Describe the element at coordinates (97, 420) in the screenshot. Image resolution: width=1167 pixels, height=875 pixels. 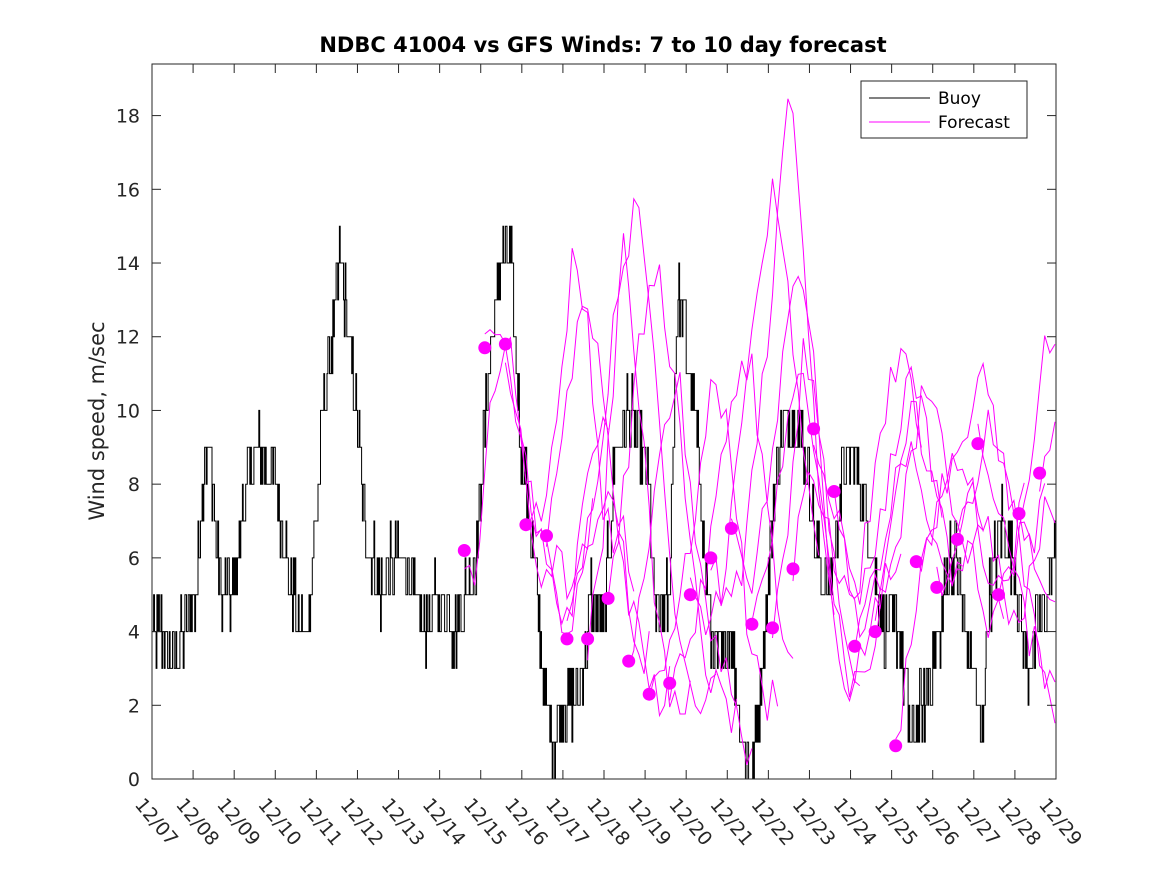
I see `y-axis-label: Wind speed, m/sec` at that location.